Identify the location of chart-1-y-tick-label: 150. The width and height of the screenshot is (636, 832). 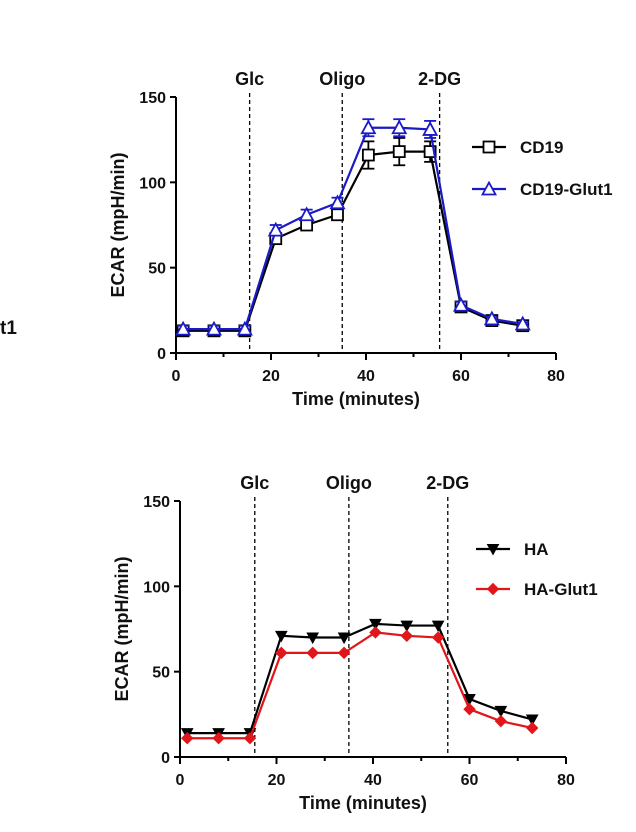
(156, 502).